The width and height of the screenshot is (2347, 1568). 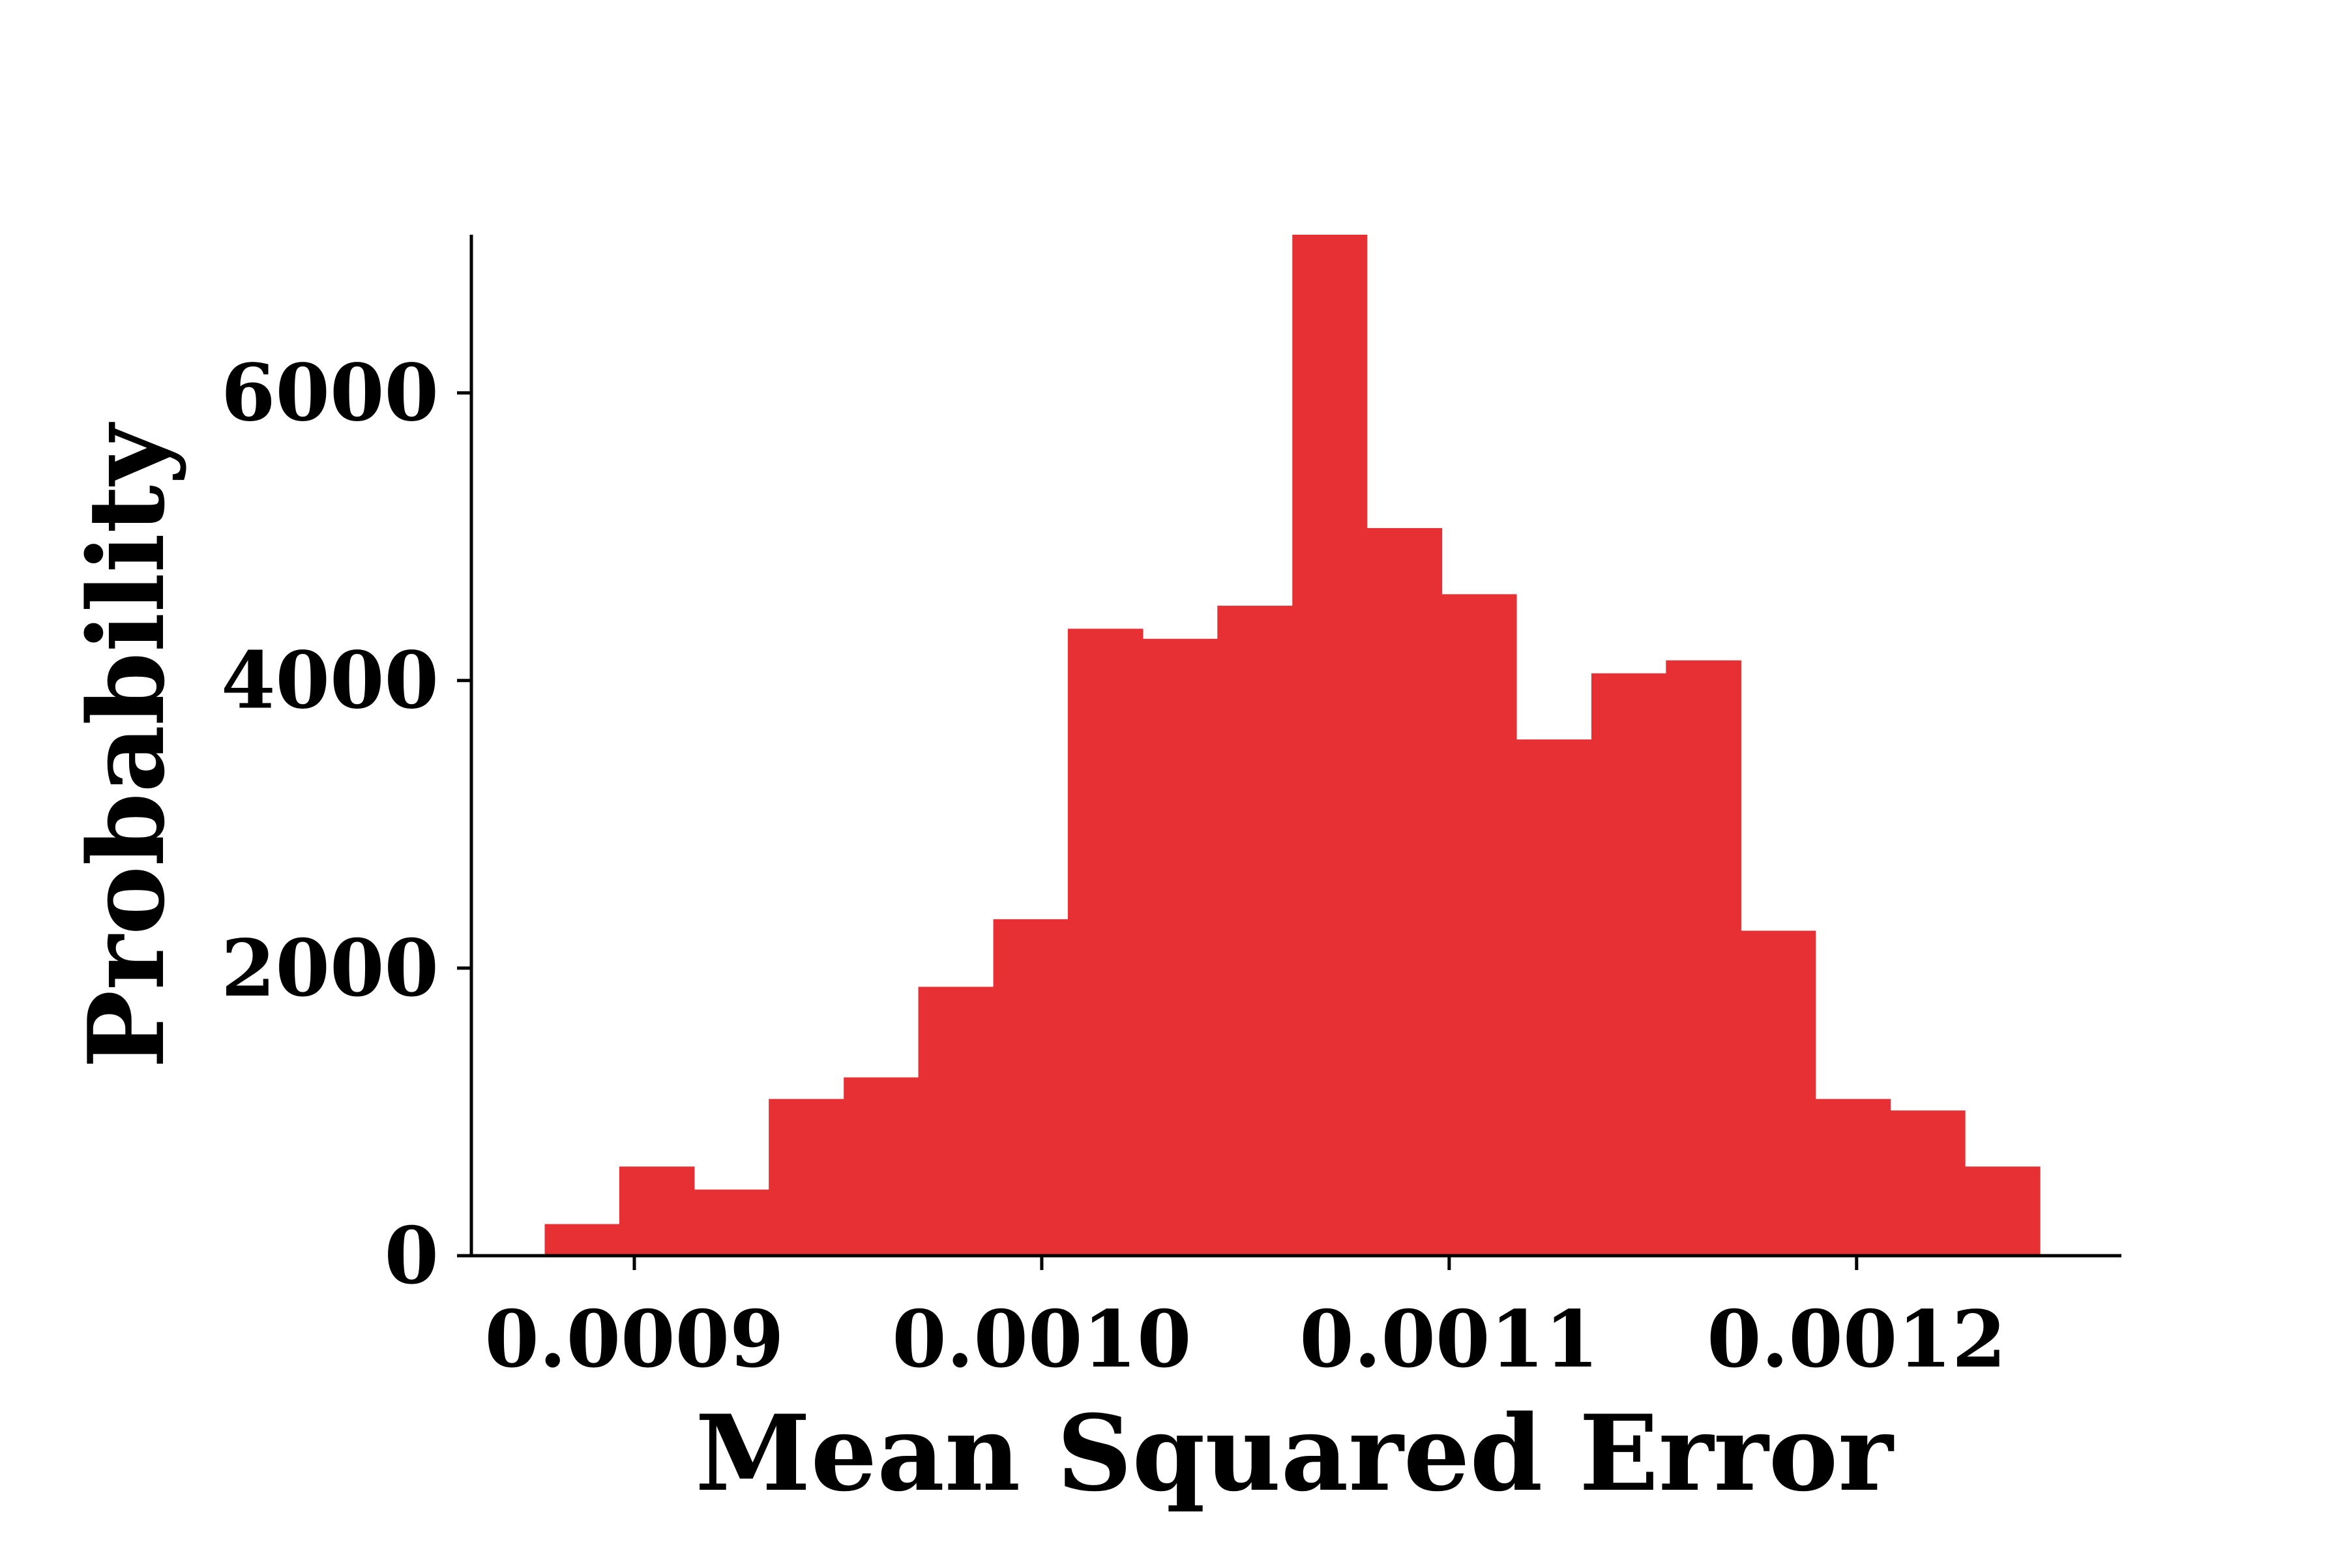 I want to click on y-ticks-group: 0 2000 4000 6000, so click(x=346, y=825).